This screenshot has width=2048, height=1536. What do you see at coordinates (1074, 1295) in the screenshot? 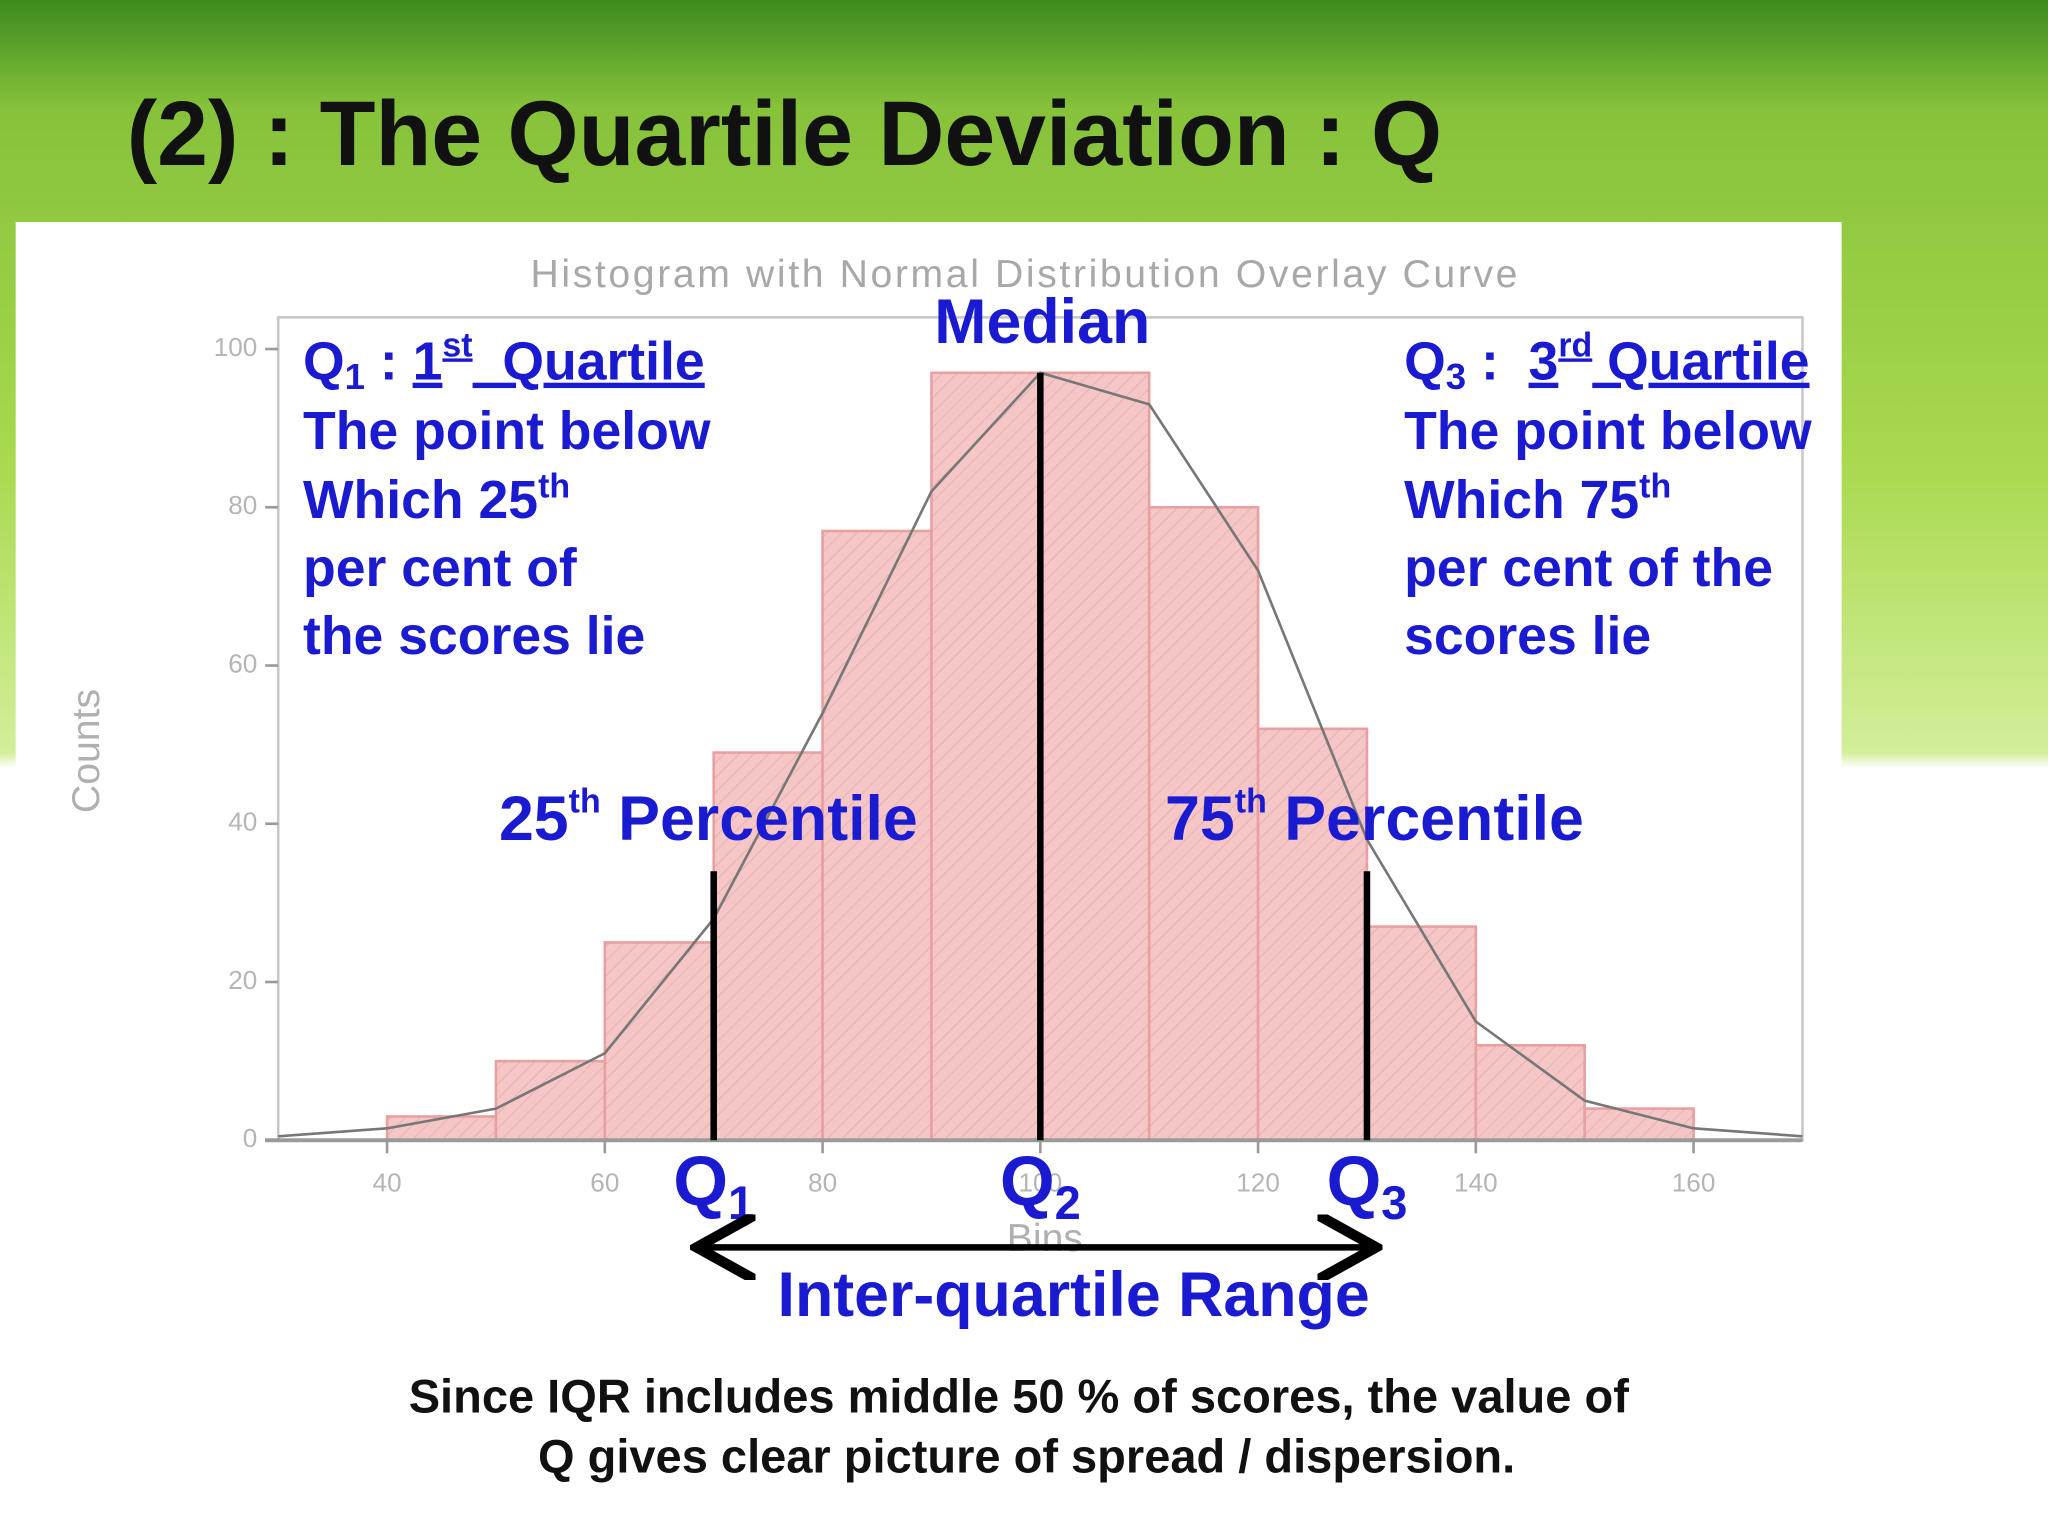
I see `iqr-label: Inter-quartile Range` at bounding box center [1074, 1295].